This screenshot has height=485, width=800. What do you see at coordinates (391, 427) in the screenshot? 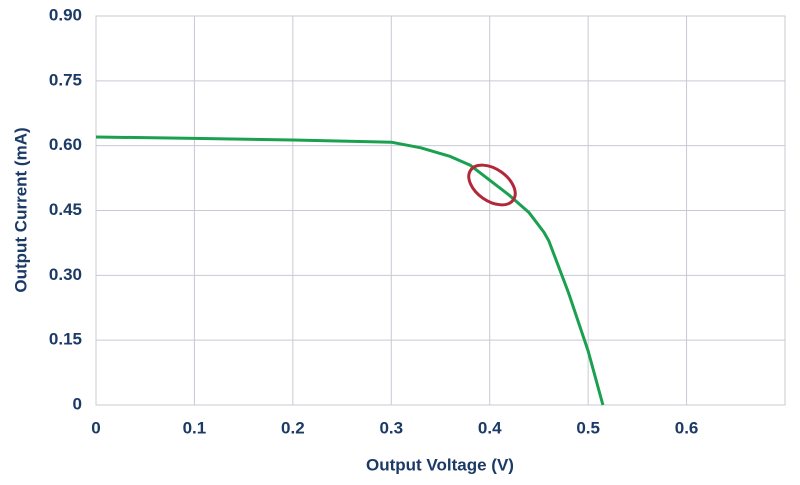
I see `x-tick-label: 0.3` at bounding box center [391, 427].